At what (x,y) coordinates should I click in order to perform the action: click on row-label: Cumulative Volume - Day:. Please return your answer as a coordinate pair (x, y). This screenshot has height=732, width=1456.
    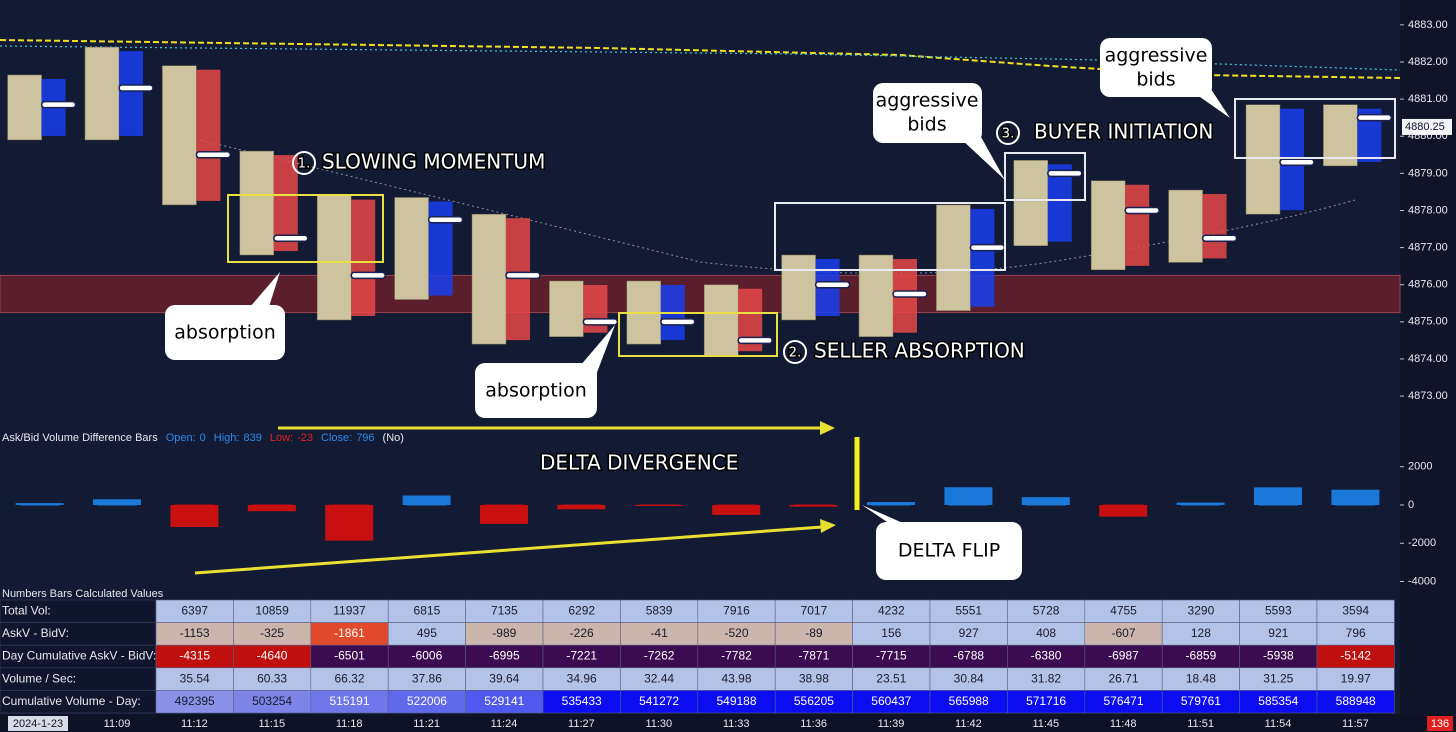
    Looking at the image, I should click on (71, 701).